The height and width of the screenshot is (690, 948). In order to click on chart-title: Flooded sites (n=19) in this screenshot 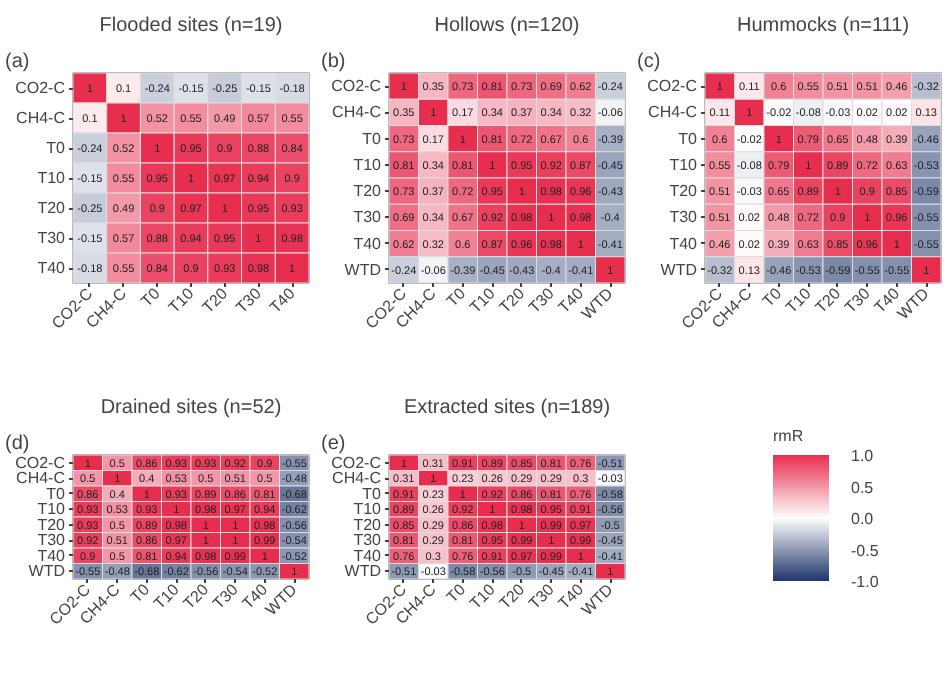, I will do `click(191, 26)`.